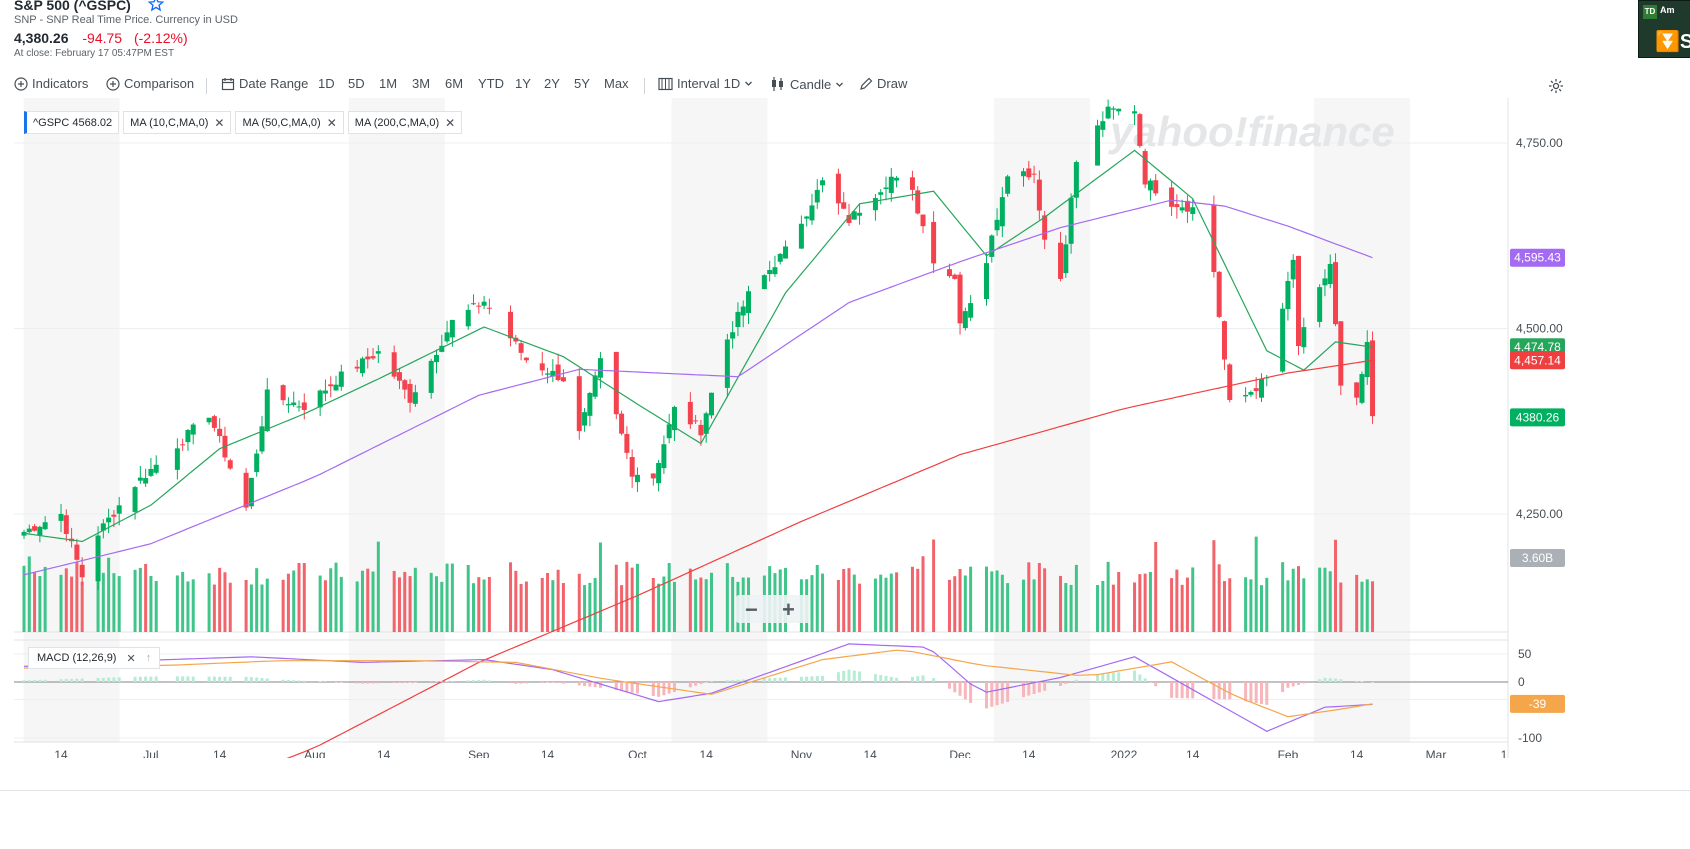 The width and height of the screenshot is (1690, 849). I want to click on advertisement: TD Am ⏬SI, so click(1664, 29).